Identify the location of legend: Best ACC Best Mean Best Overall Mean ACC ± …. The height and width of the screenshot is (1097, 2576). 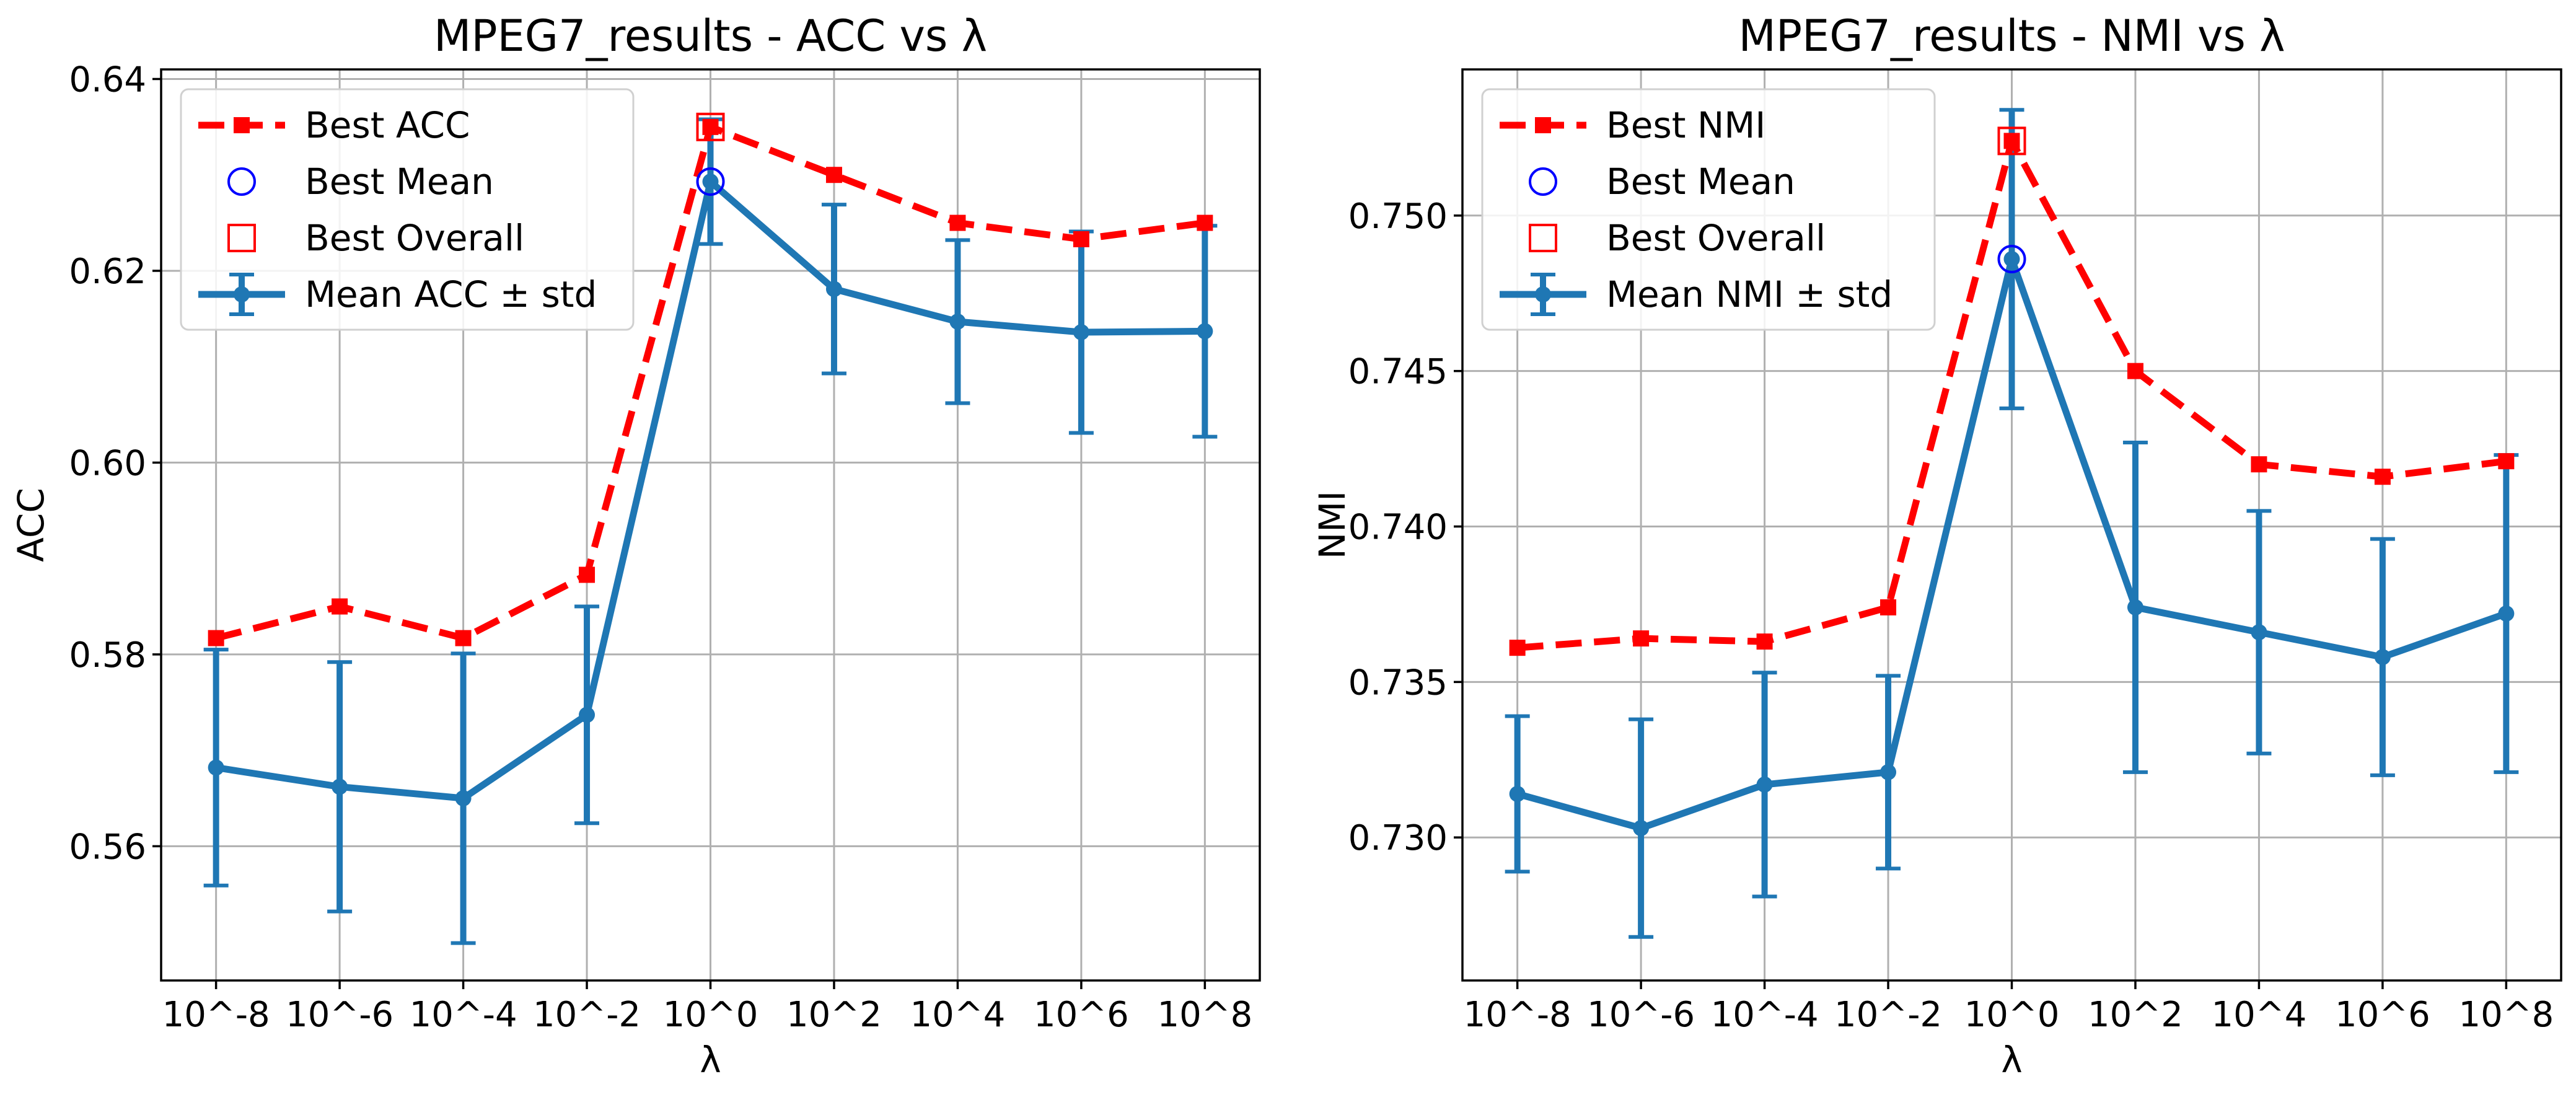
(408, 209).